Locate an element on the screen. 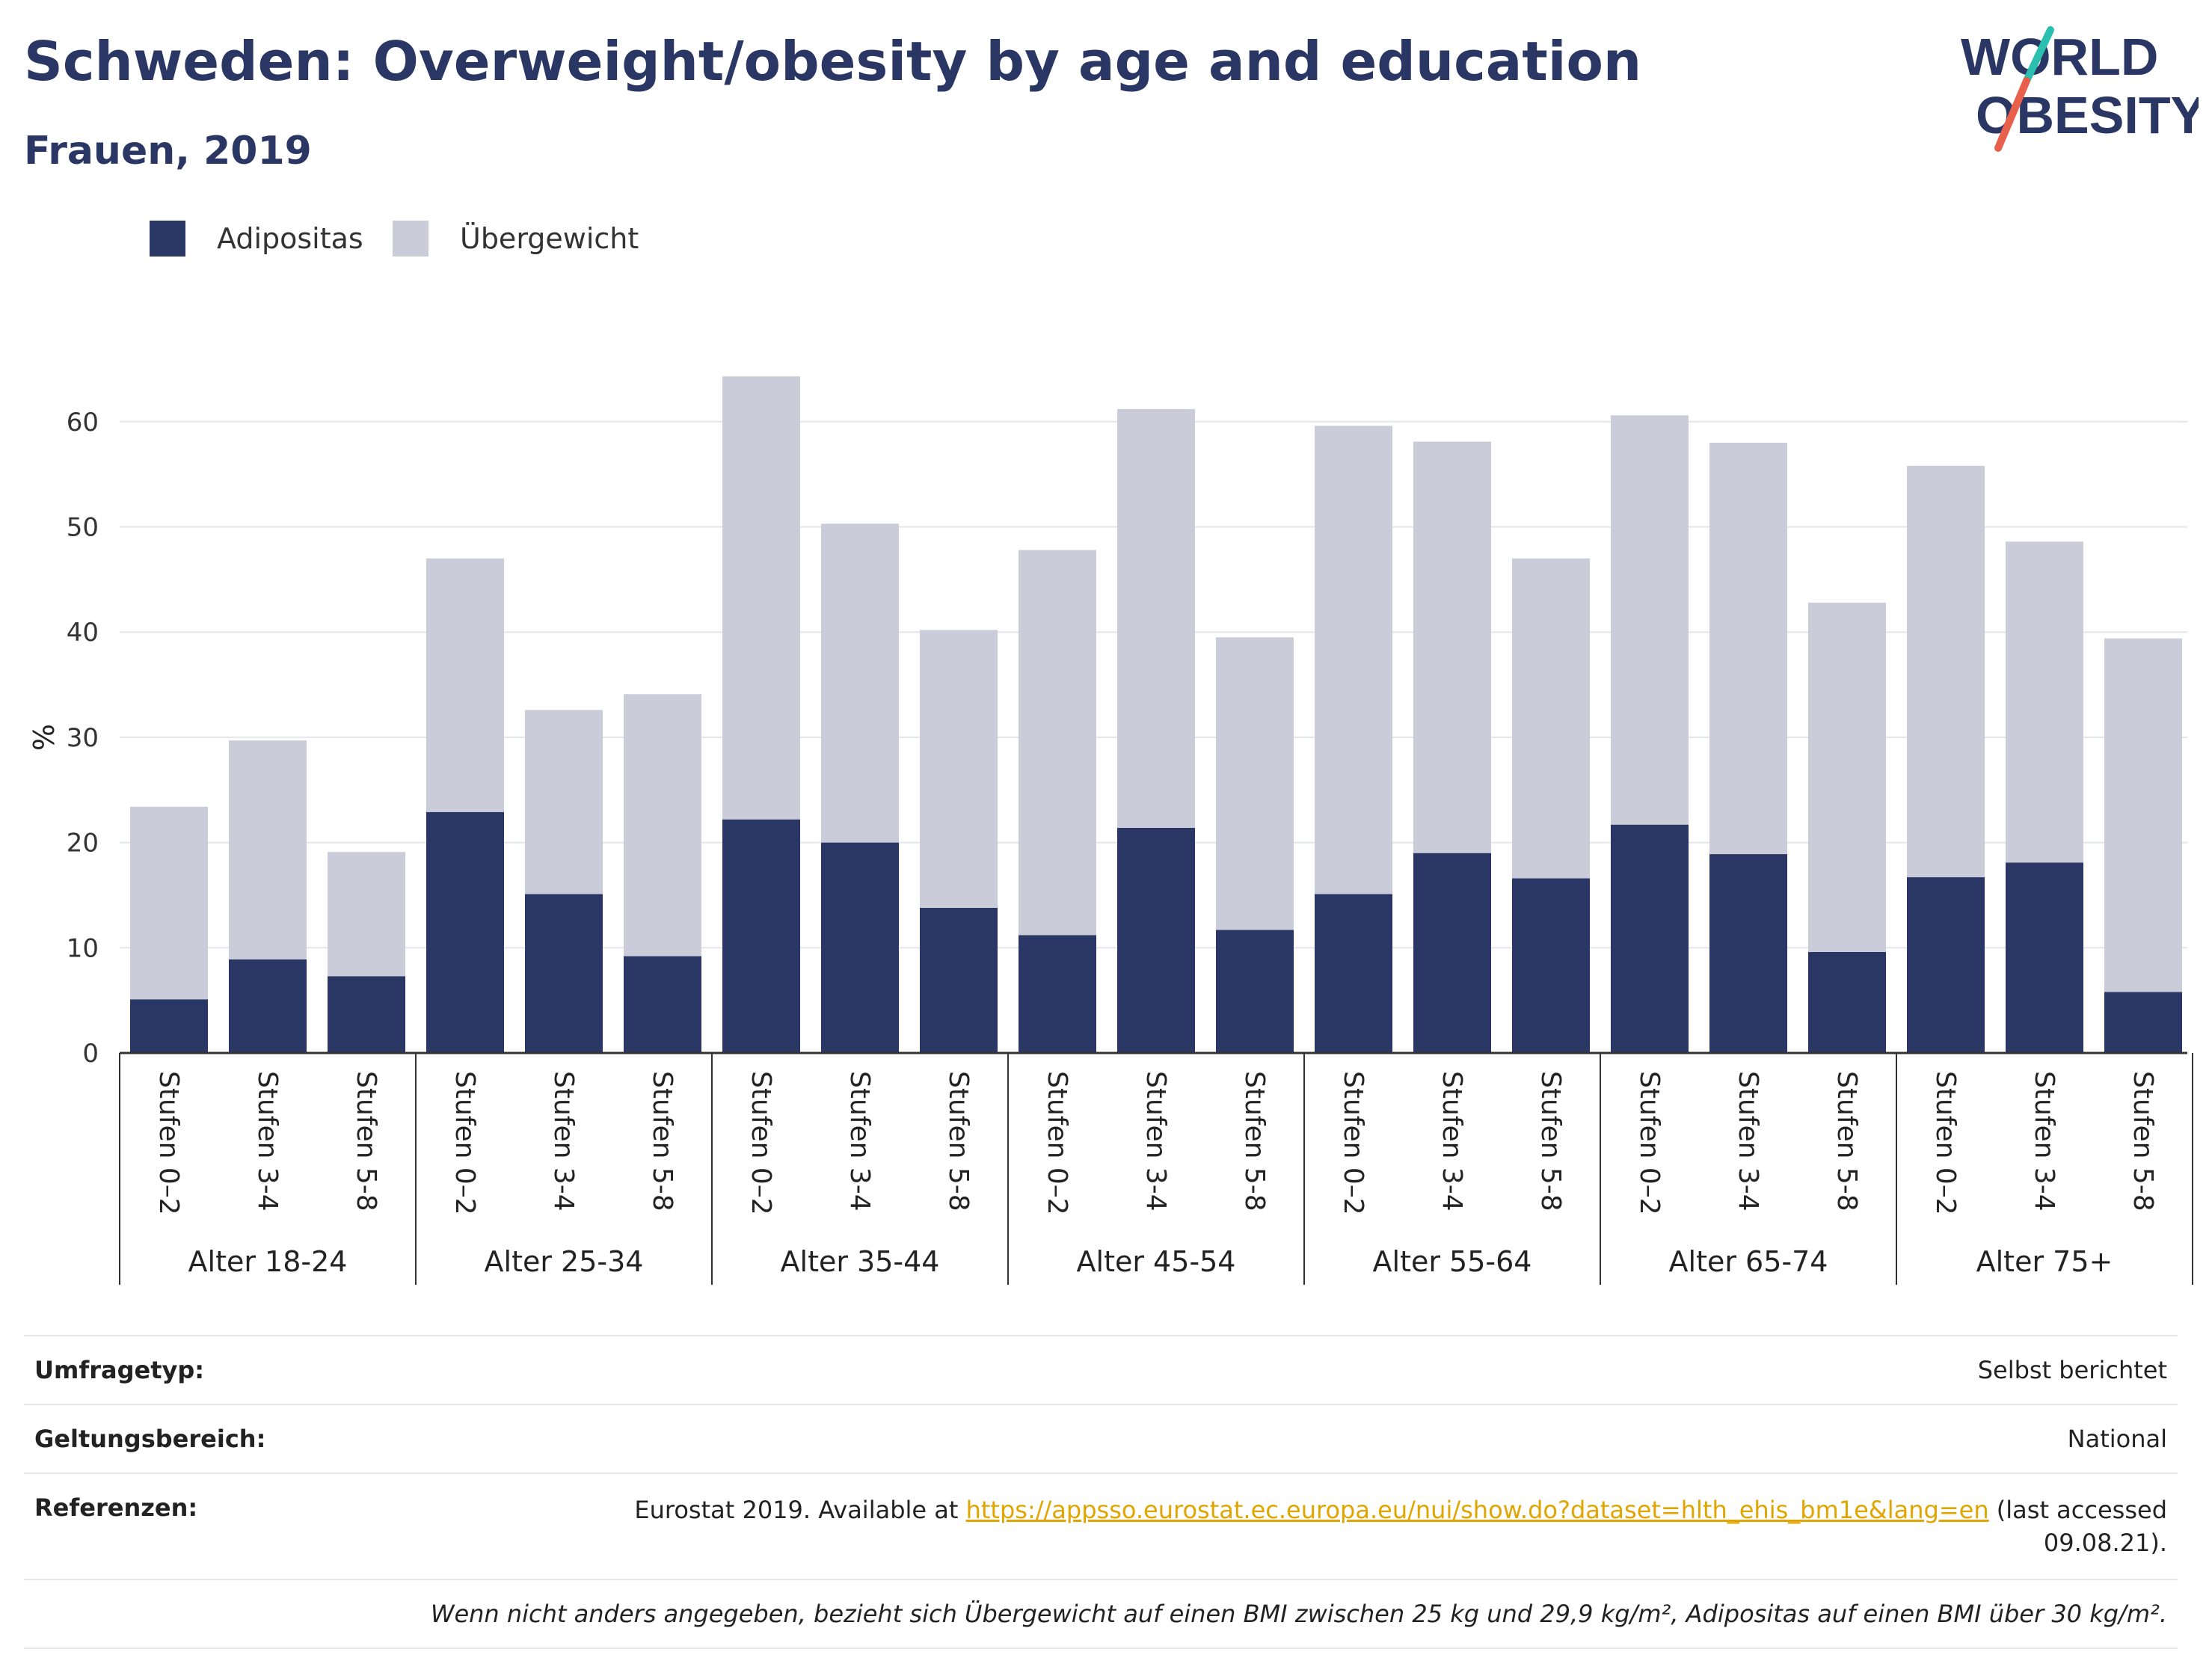 The width and height of the screenshot is (2212, 1655). references-suffix: (last accessed 09.08.21). is located at coordinates (2077, 1526).